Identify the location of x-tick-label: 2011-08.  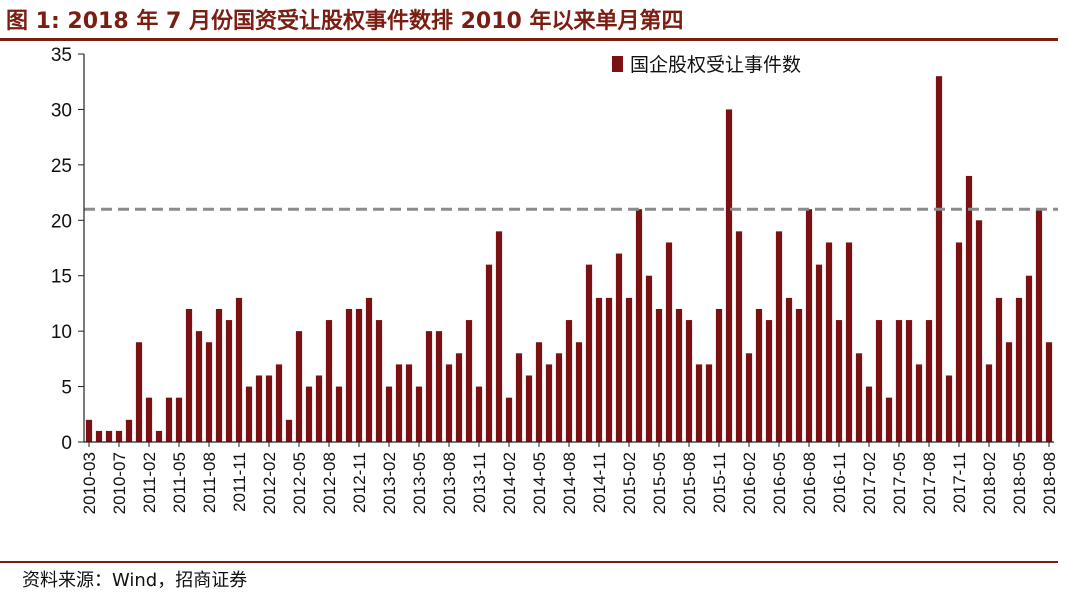
(209, 482).